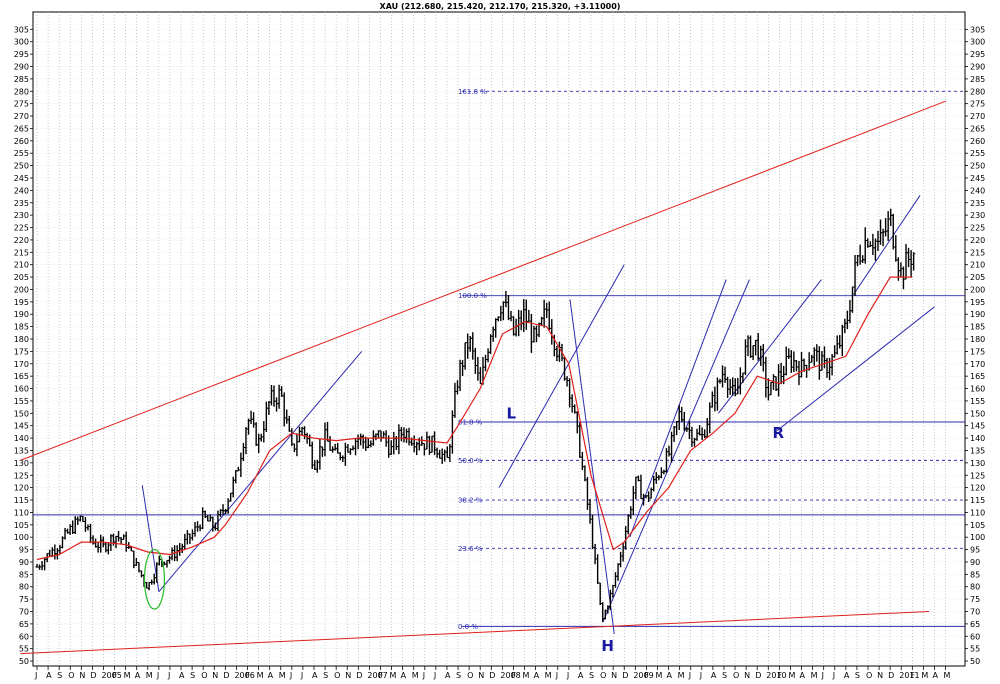  Describe the element at coordinates (24, 599) in the screenshot. I see `y-tick-label-left: 75` at that location.